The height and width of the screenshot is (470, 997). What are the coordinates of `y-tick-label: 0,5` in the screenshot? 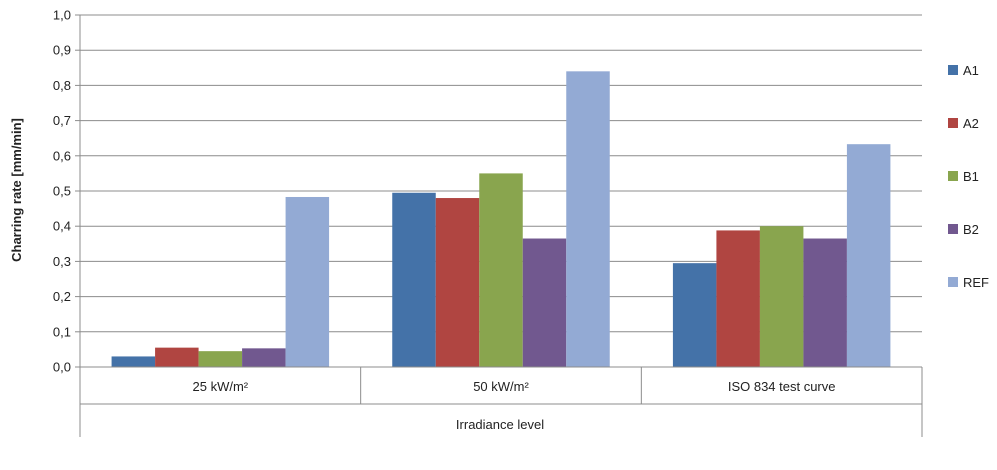 It's located at (62, 191).